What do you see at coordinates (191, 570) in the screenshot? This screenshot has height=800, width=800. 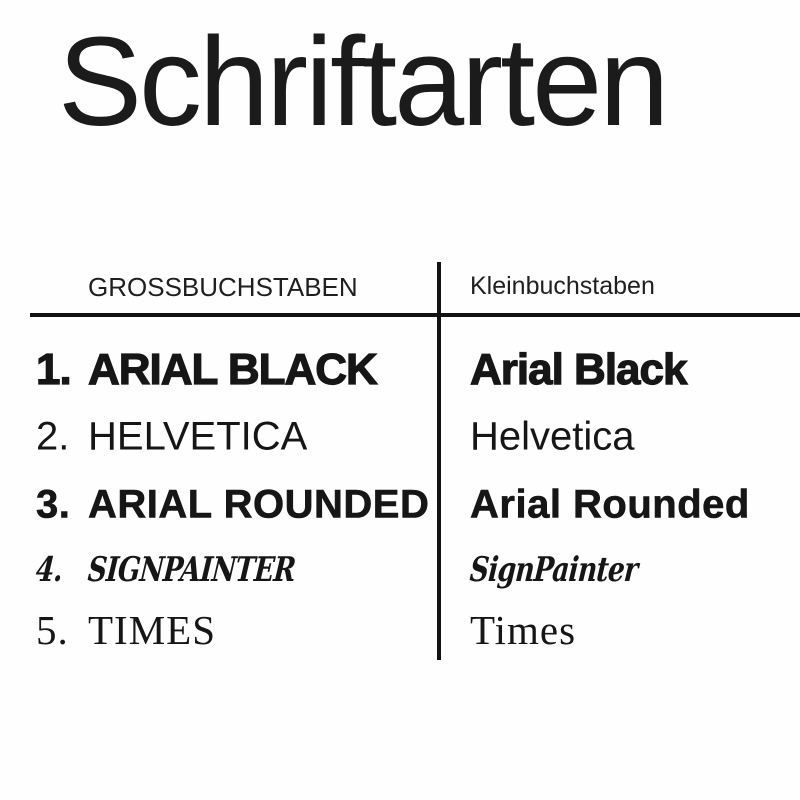 I see `uppercase-sample: SIGNPAINTER` at bounding box center [191, 570].